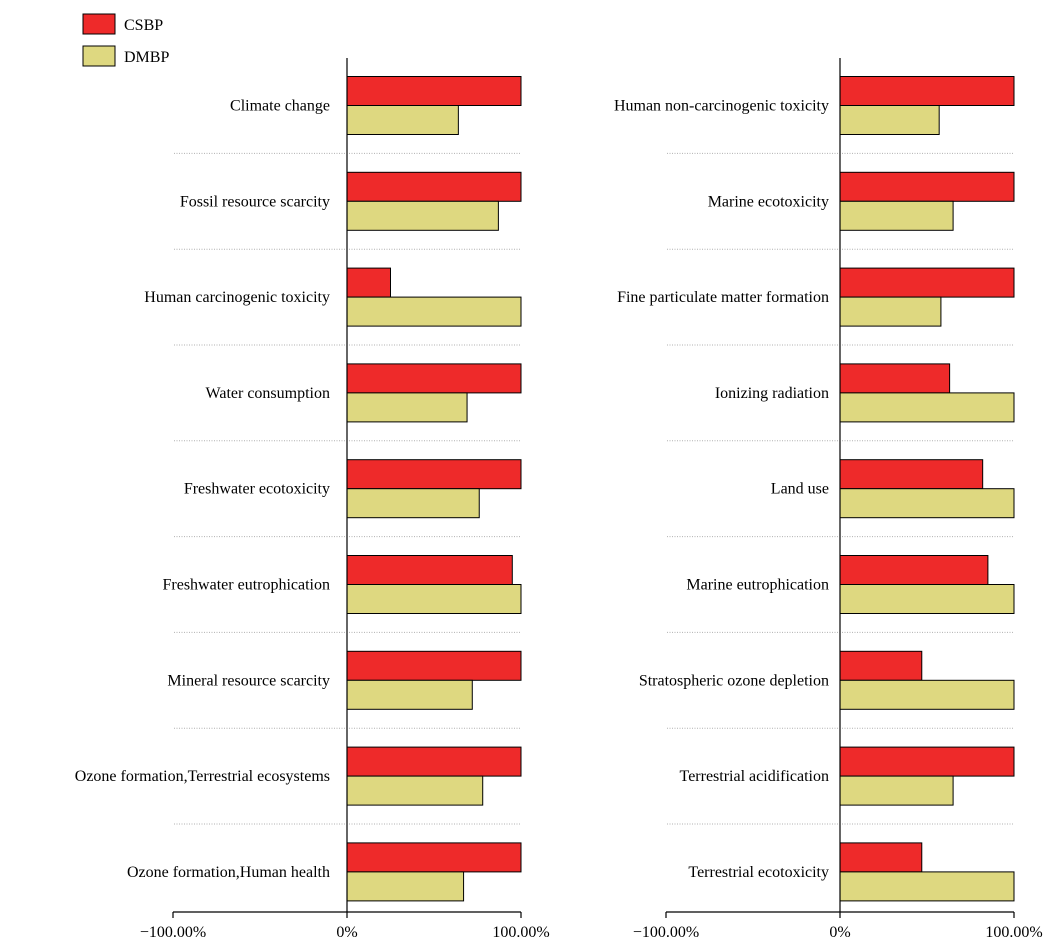 Image resolution: width=1049 pixels, height=942 pixels. What do you see at coordinates (146, 57) in the screenshot?
I see `legend-label-dmbp: DMBP` at bounding box center [146, 57].